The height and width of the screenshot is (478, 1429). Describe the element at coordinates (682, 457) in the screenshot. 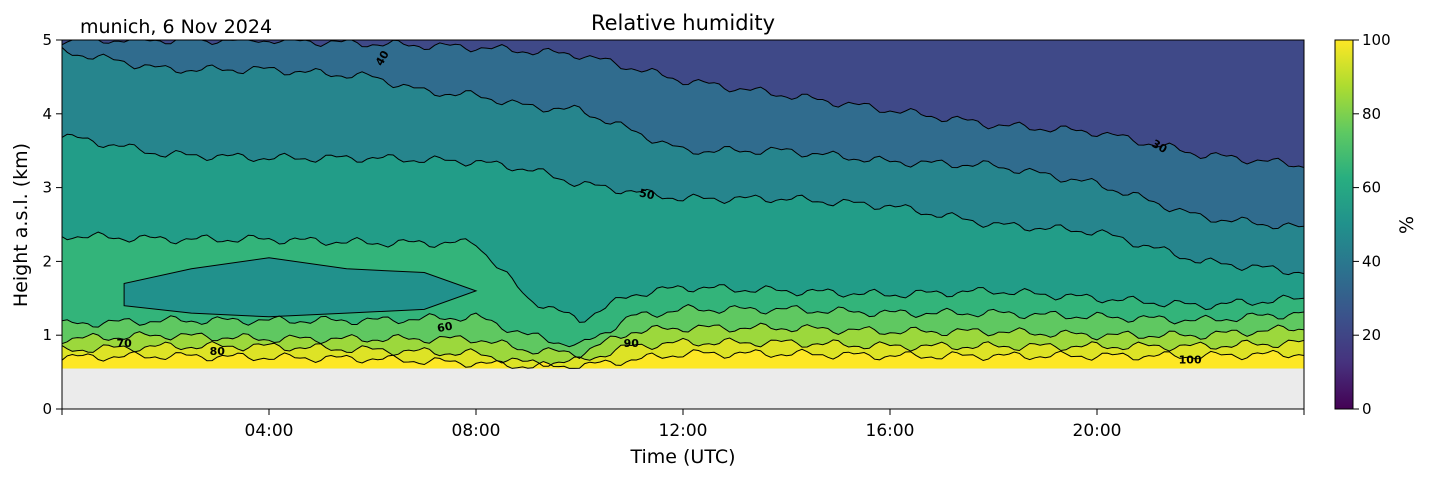

I see `x-axis-label: Time (UTC)` at that location.